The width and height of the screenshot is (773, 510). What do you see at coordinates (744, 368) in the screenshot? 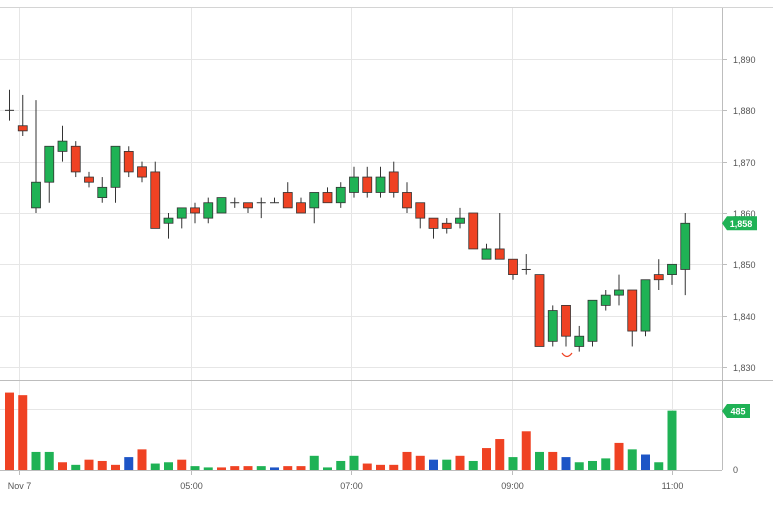
I see `price-tick-label: 1,830` at bounding box center [744, 368].